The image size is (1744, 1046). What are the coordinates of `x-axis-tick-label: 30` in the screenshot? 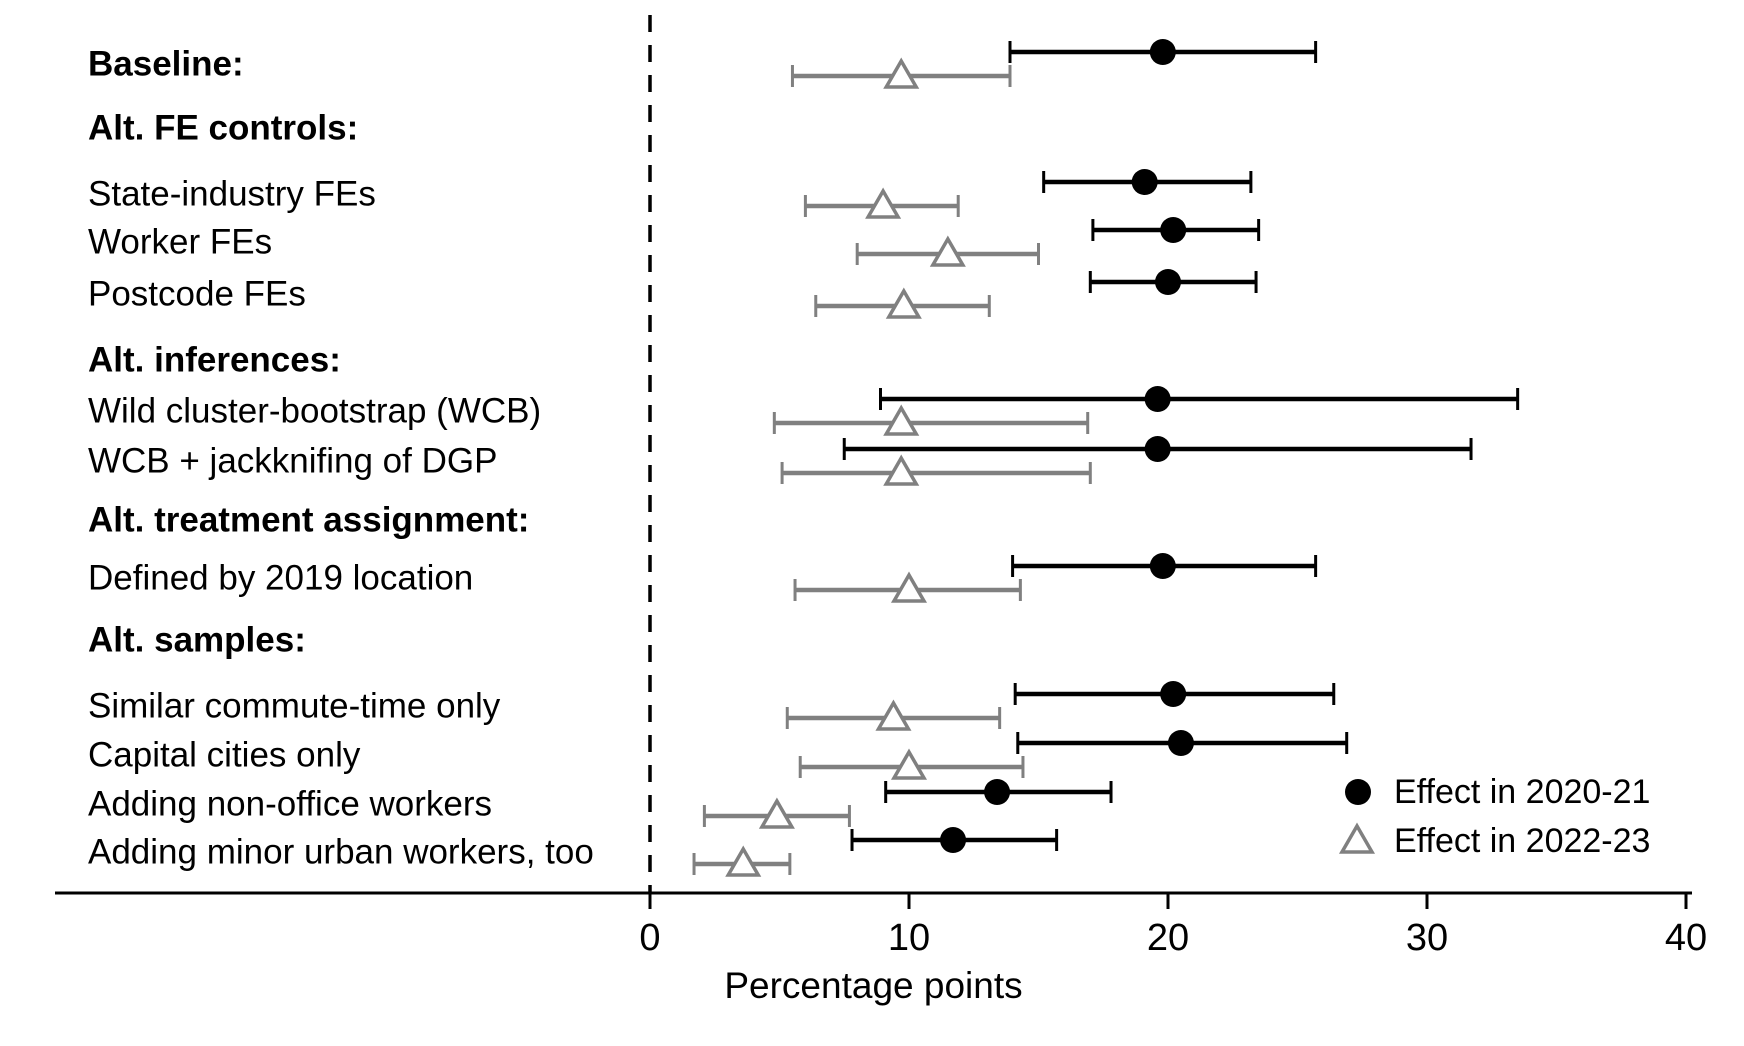 It's located at (1427, 938).